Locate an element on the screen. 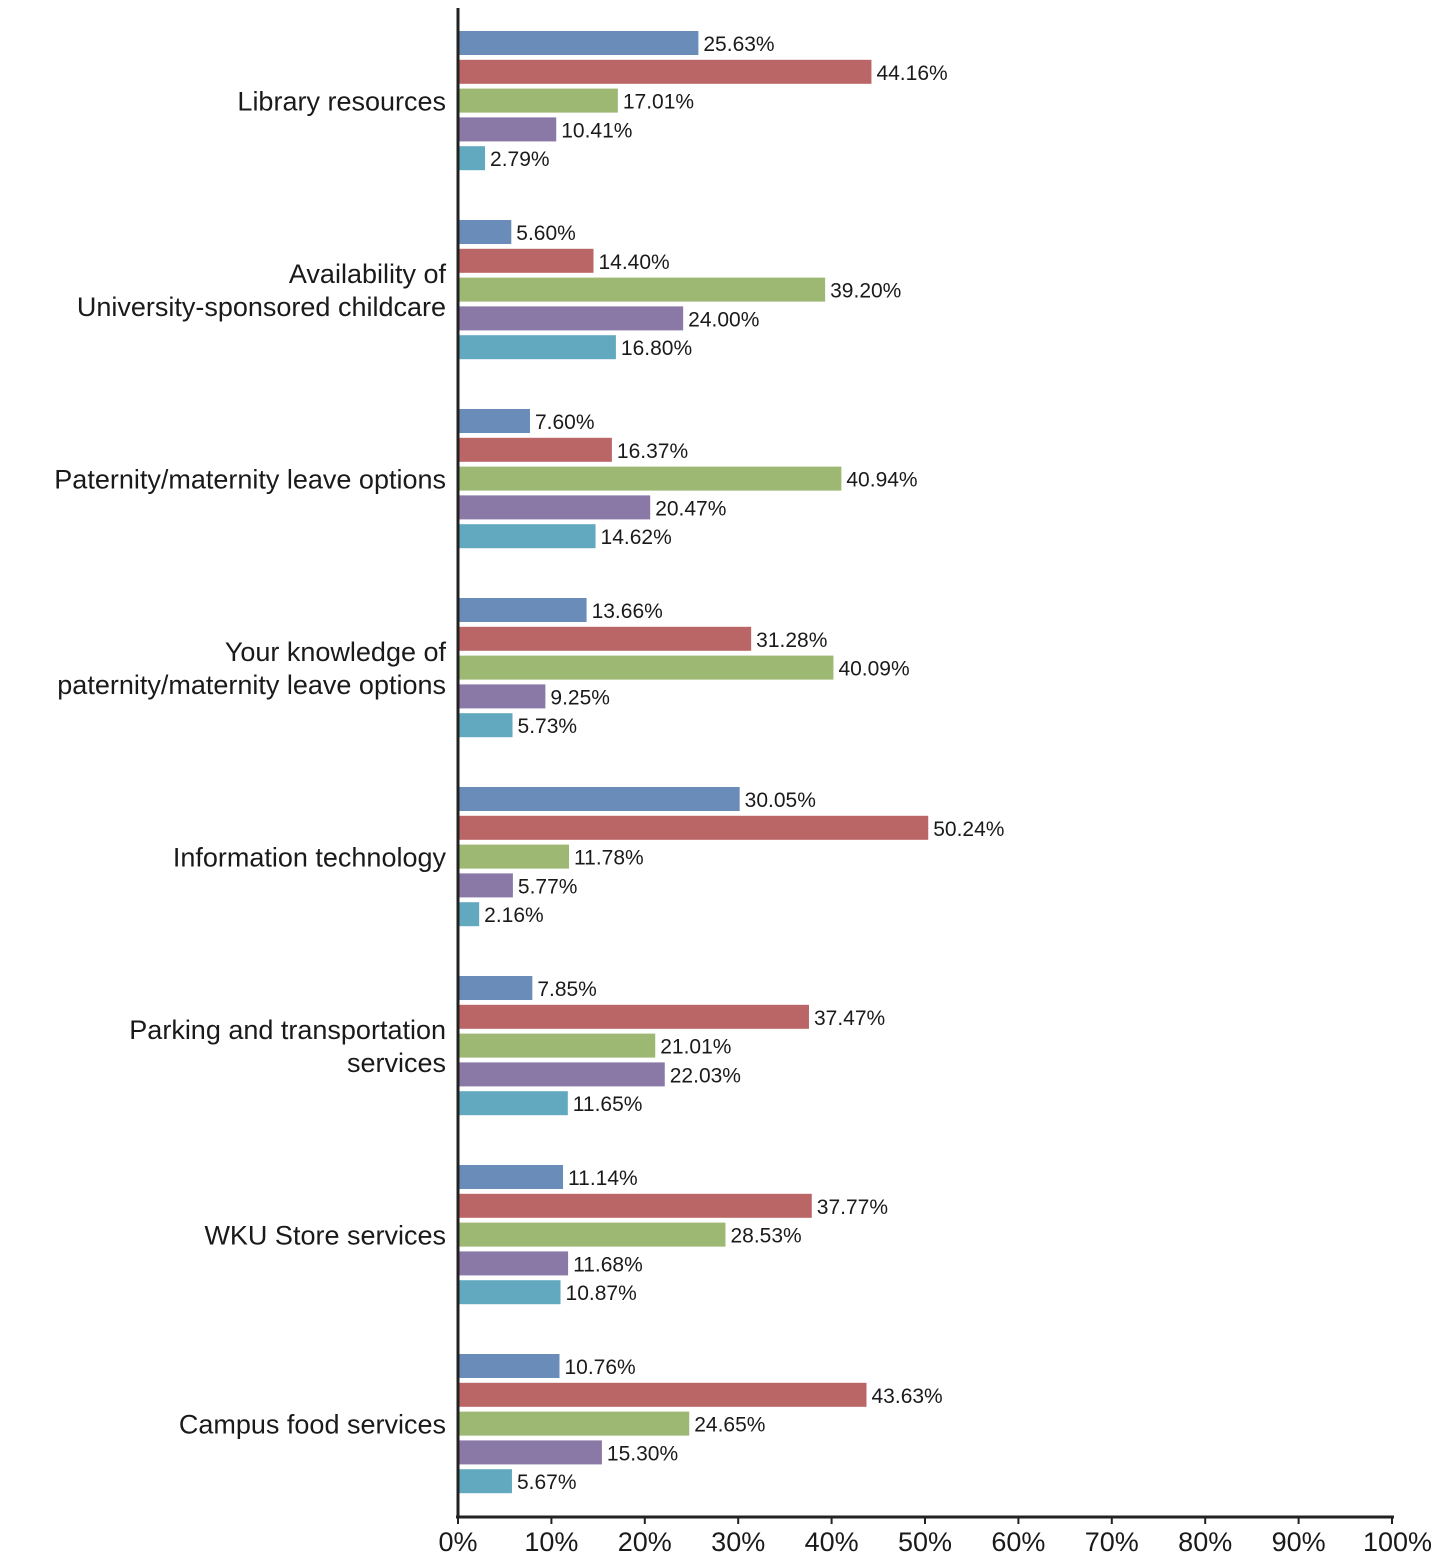 The height and width of the screenshot is (1555, 1451). category-label-3: Paternity/maternity leave options is located at coordinates (250, 480).